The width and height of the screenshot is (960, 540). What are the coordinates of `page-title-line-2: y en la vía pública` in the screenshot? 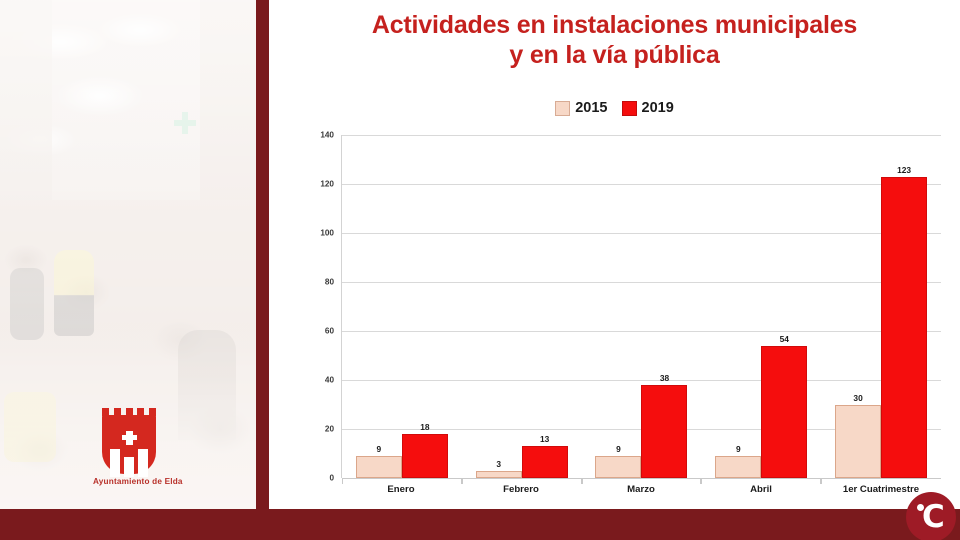 It's located at (614, 55).